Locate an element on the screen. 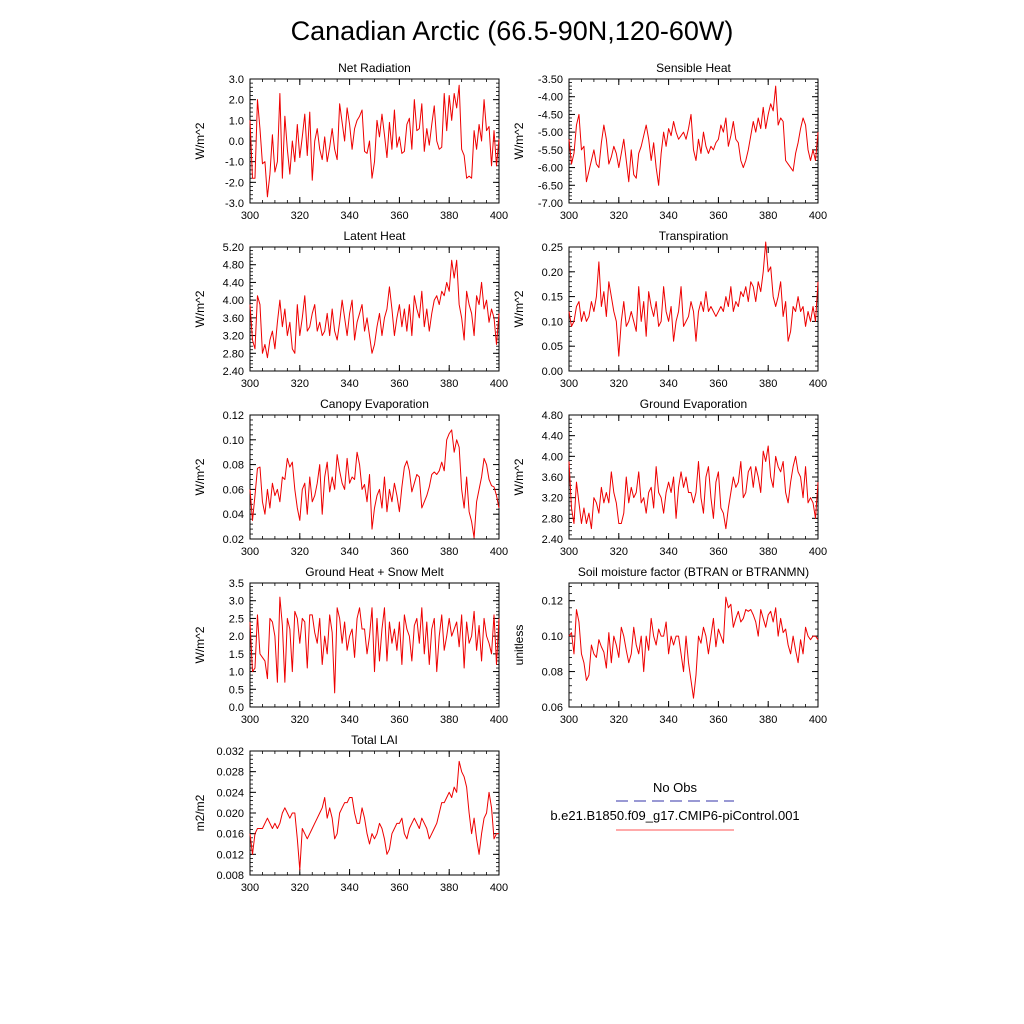 This screenshot has height=1024, width=1024. legend-obs-label: No Obs is located at coordinates (675, 787).